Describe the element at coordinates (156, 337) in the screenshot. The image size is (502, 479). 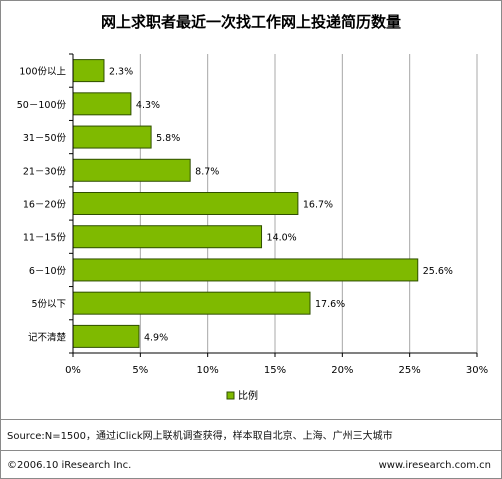
I see `data-label: 4.9%` at that location.